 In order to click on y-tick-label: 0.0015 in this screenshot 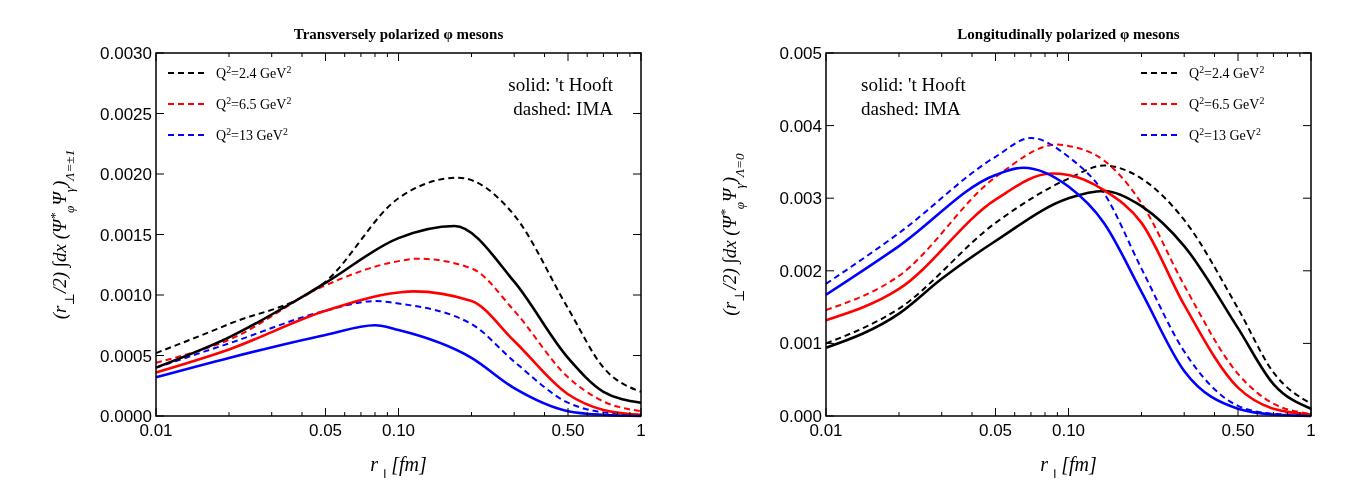, I will do `click(126, 235)`.